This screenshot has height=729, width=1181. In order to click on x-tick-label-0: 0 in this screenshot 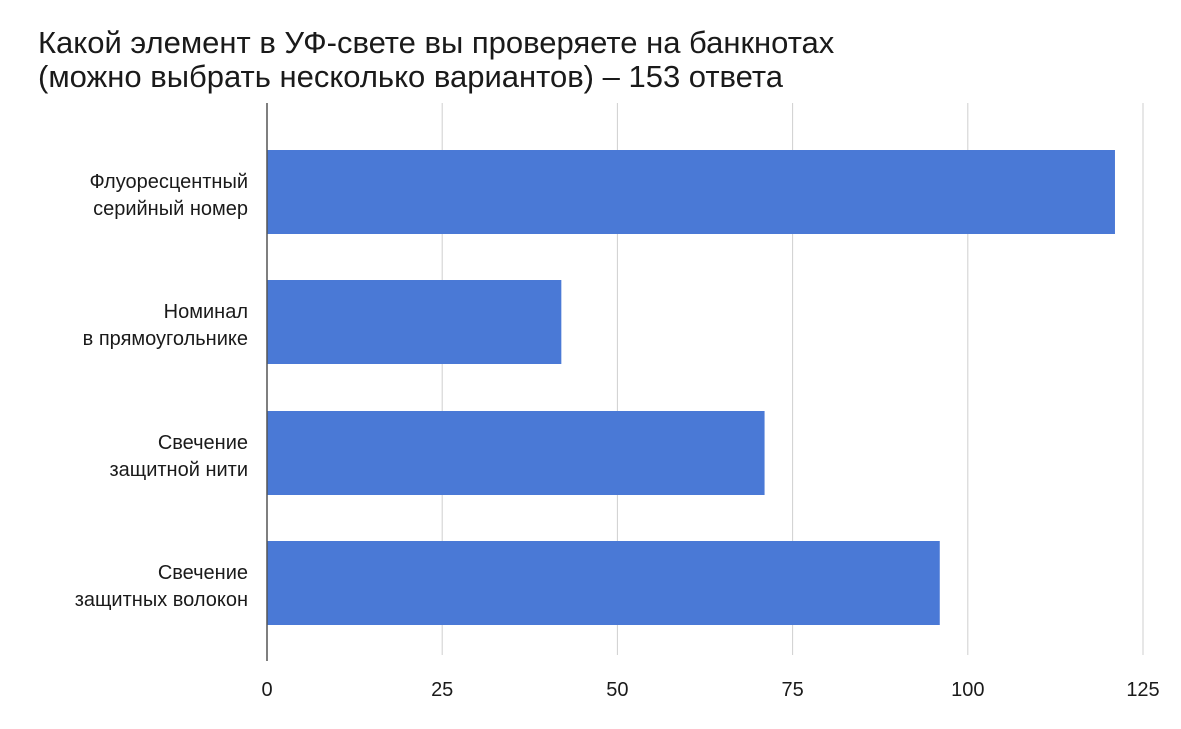, I will do `click(266, 690)`.